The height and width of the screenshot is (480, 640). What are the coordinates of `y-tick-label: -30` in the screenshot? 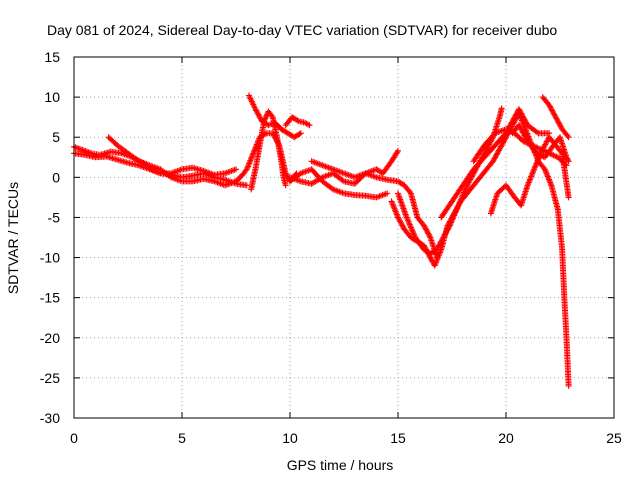 It's located at (50, 418).